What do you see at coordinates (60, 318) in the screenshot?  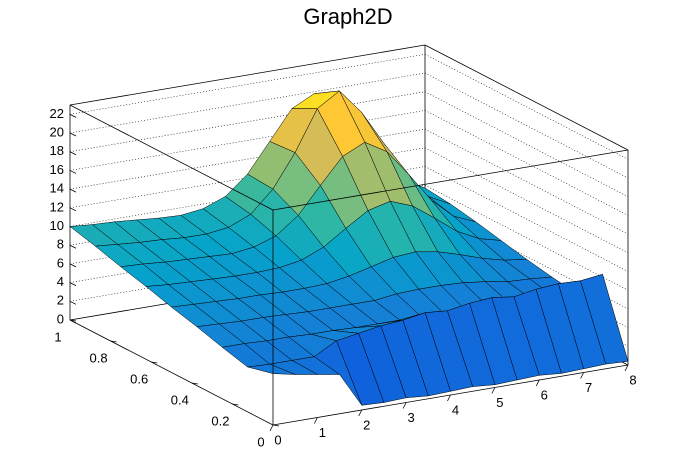 I see `z-tick-label: 0` at bounding box center [60, 318].